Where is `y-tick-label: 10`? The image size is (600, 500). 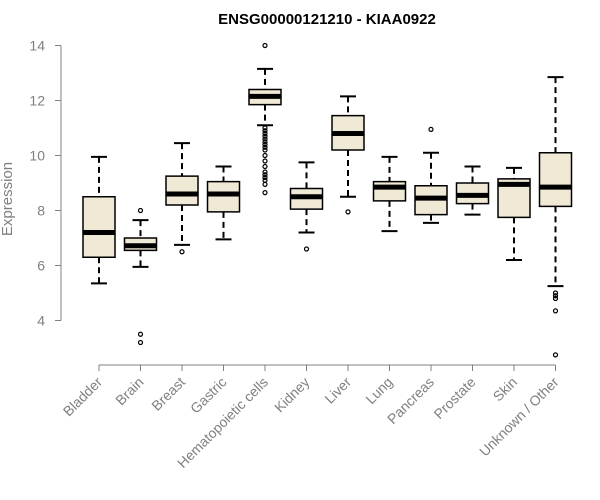
y-tick-label: 10 is located at coordinates (37, 156).